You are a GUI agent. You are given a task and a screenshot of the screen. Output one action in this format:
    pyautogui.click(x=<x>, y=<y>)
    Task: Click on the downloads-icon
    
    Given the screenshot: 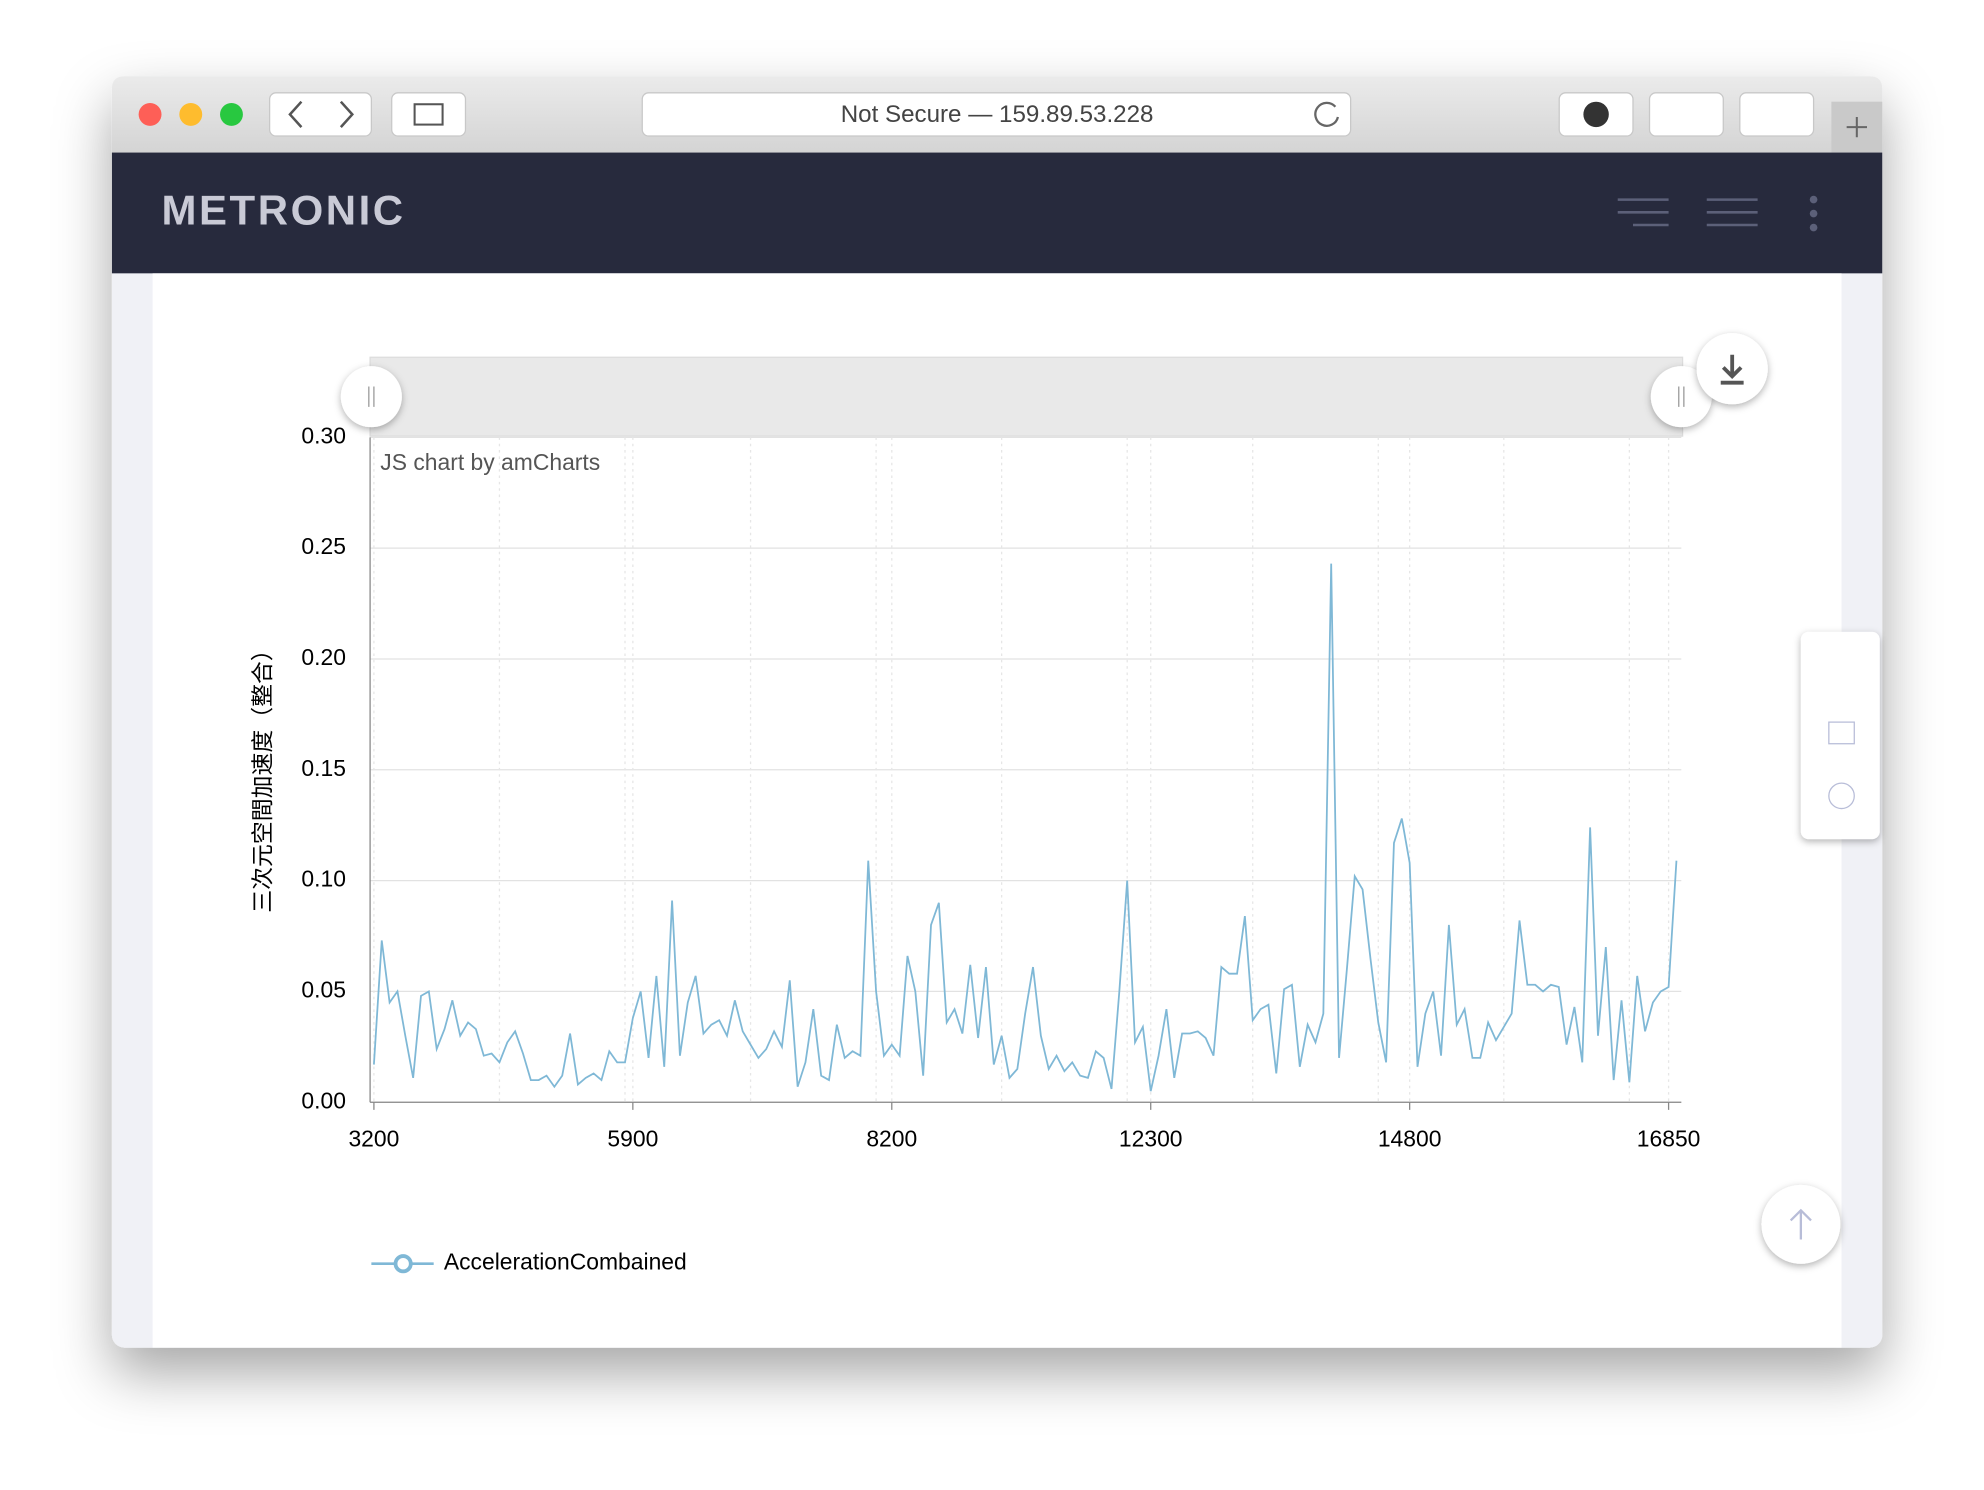 What is the action you would take?
    pyautogui.click(x=1596, y=114)
    